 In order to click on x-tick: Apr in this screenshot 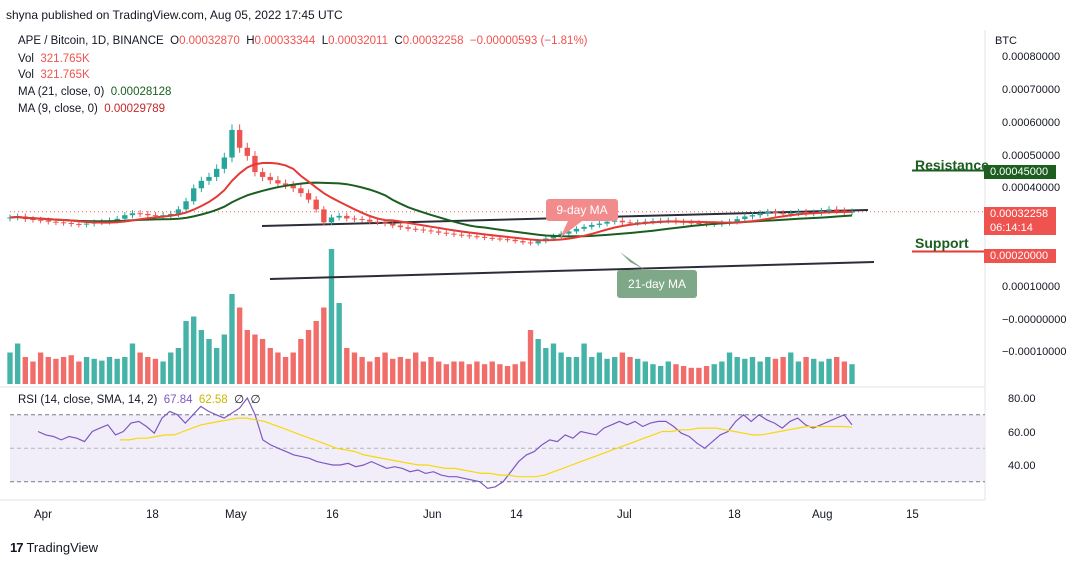, I will do `click(43, 515)`.